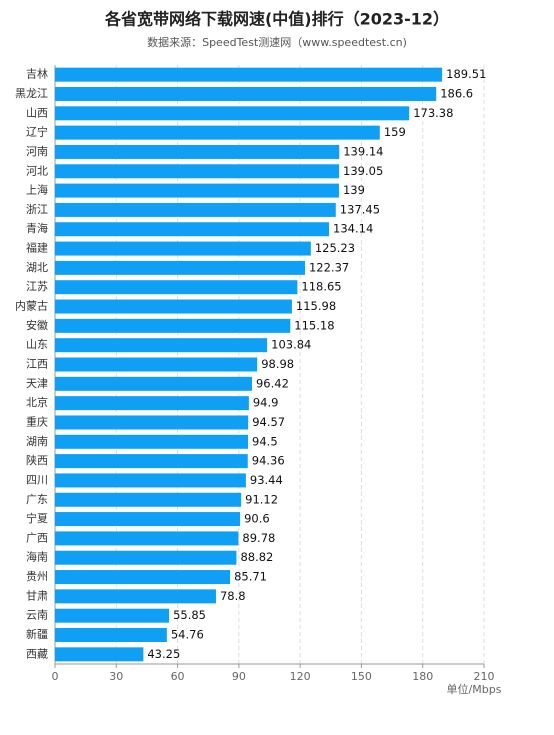  I want to click on y-tick-label: 青海, so click(37, 228).